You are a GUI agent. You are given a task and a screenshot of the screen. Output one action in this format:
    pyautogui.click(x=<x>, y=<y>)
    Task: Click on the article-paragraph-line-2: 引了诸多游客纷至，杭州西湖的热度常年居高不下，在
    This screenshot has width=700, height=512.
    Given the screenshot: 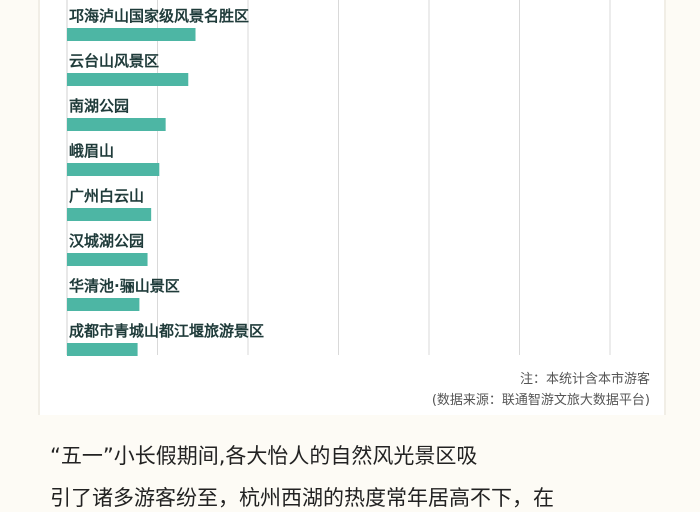 What is the action you would take?
    pyautogui.click(x=302, y=498)
    